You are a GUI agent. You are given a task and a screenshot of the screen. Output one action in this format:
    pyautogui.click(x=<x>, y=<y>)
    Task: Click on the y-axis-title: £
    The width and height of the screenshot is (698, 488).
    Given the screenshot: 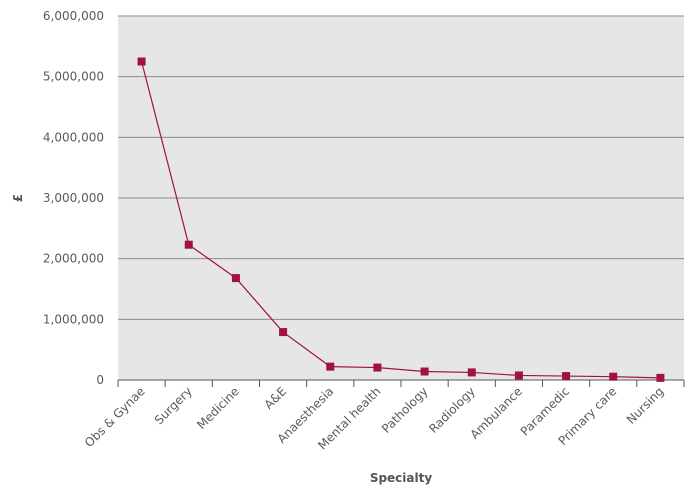 What is the action you would take?
    pyautogui.click(x=18, y=198)
    